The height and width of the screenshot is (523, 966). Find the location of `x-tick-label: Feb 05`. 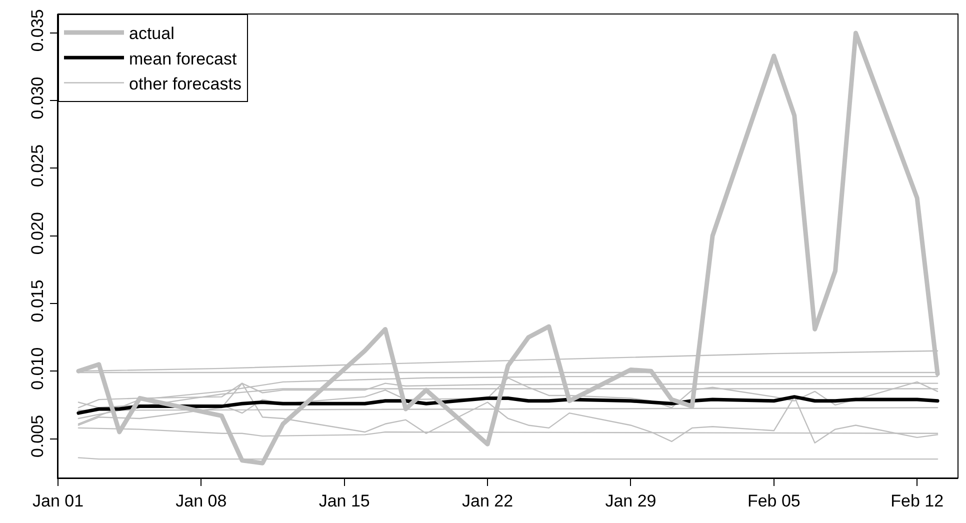

x-tick-label: Feb 05 is located at coordinates (773, 500).